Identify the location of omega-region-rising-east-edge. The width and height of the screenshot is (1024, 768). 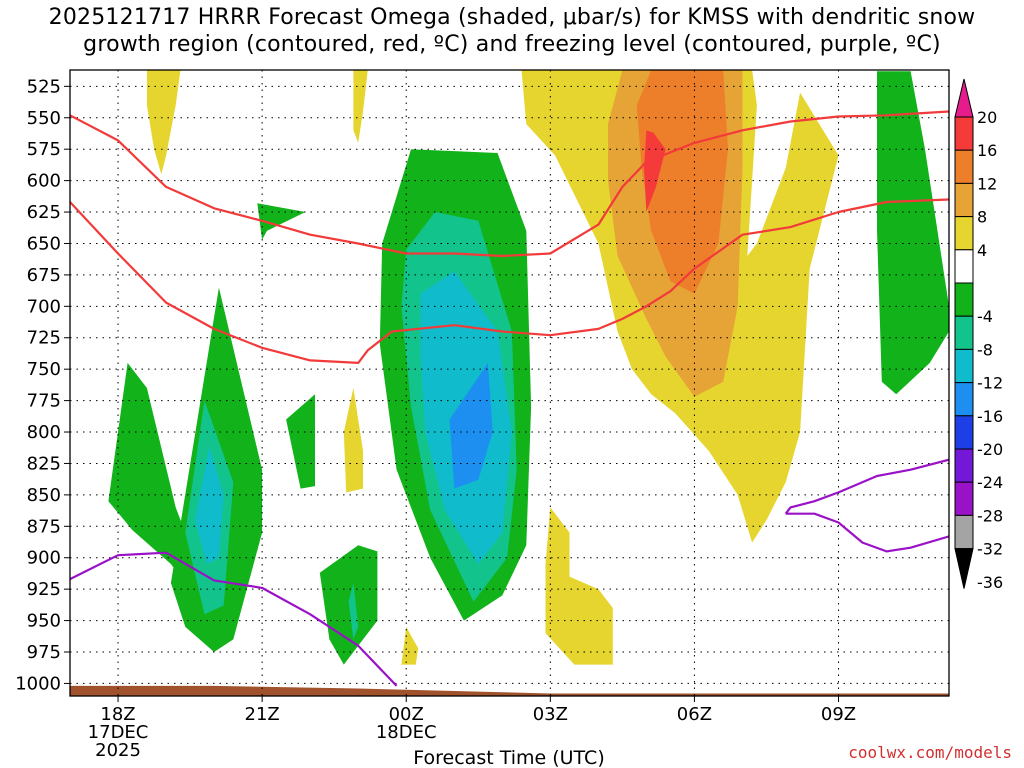
(913, 233).